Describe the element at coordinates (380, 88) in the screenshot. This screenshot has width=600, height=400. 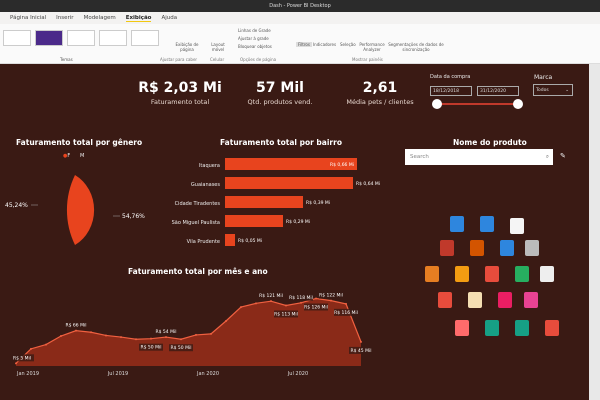
I see `kpi-value: 2,61` at that location.